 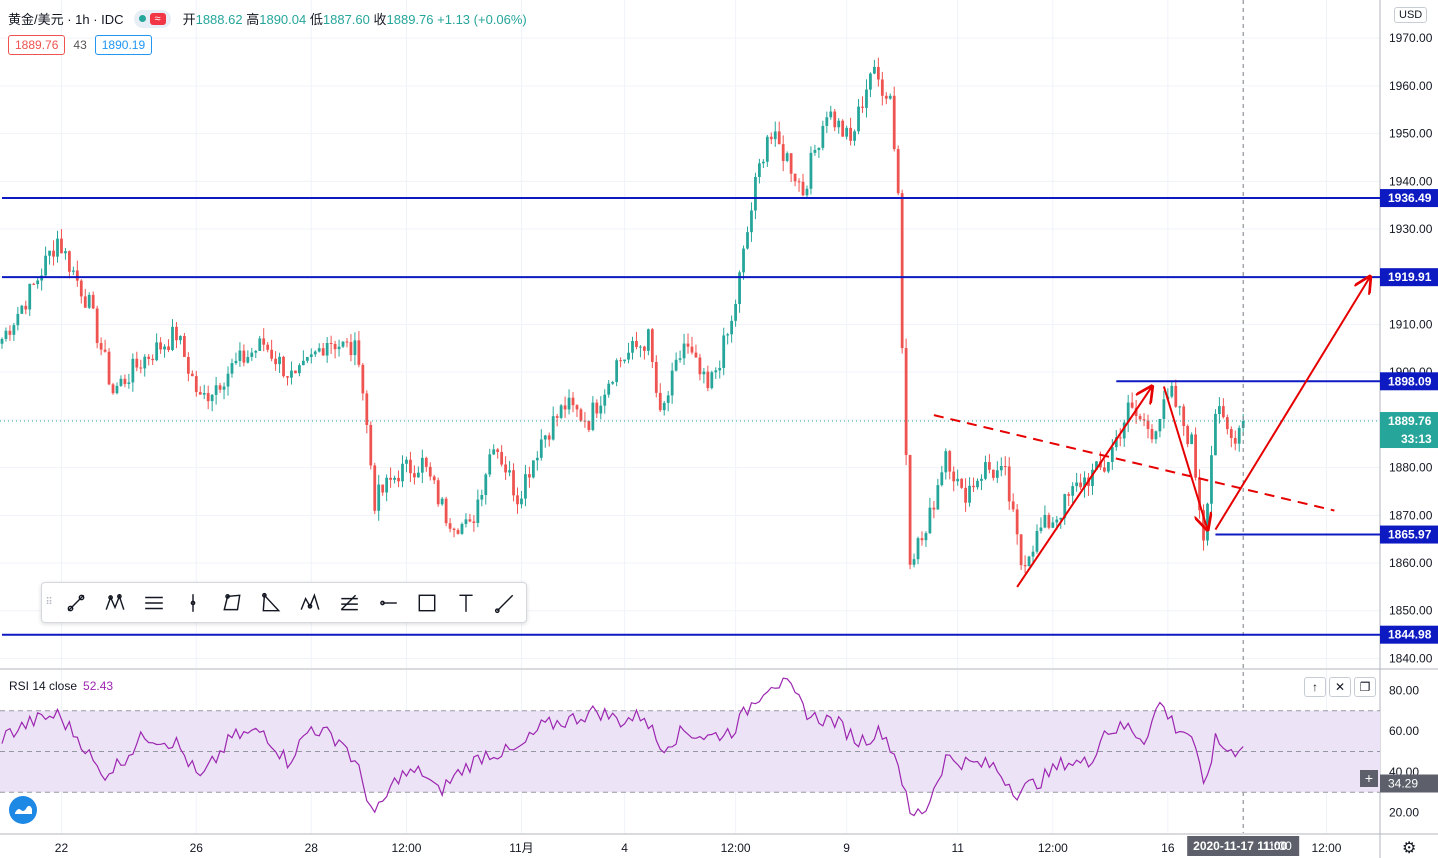 I want to click on maximize-pane-button: ❐, so click(x=1365, y=687).